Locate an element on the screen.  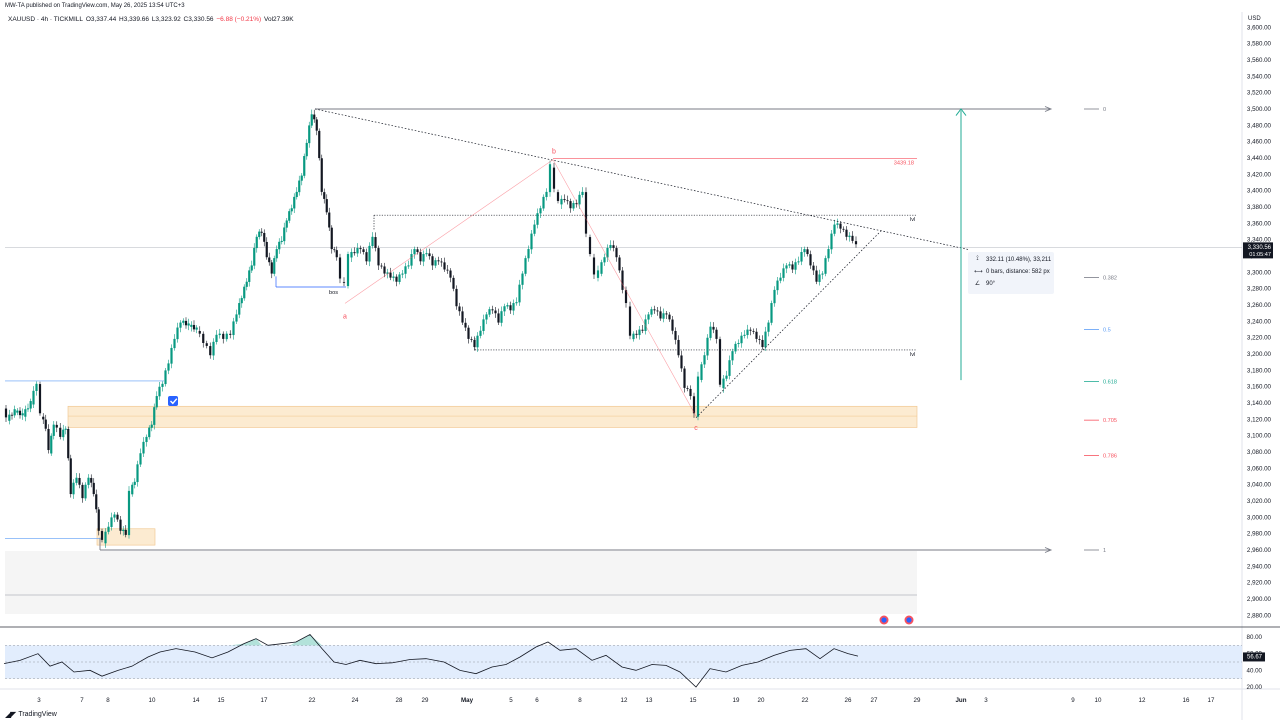
ascending-trendline is located at coordinates (789, 323).